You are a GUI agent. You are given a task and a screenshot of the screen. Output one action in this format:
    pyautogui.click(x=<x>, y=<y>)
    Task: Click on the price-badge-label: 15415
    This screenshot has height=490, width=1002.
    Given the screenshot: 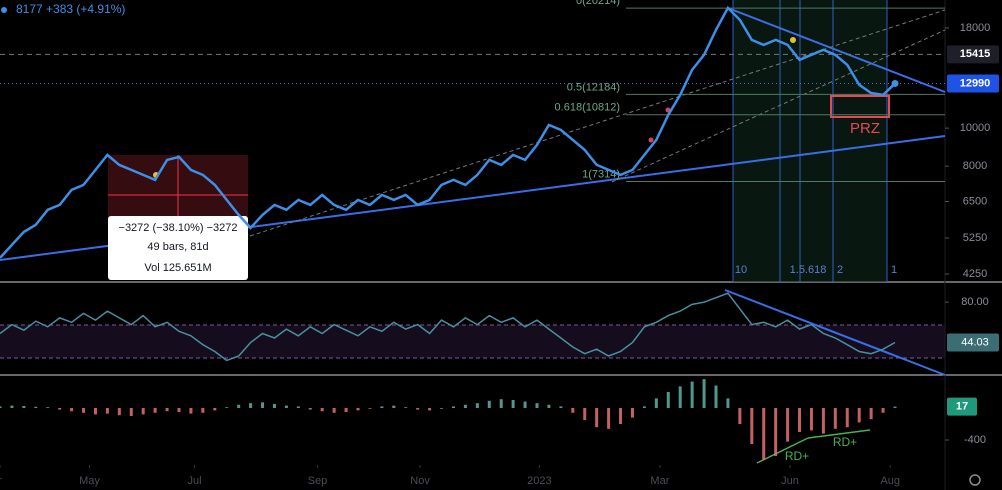 What is the action you would take?
    pyautogui.click(x=975, y=54)
    